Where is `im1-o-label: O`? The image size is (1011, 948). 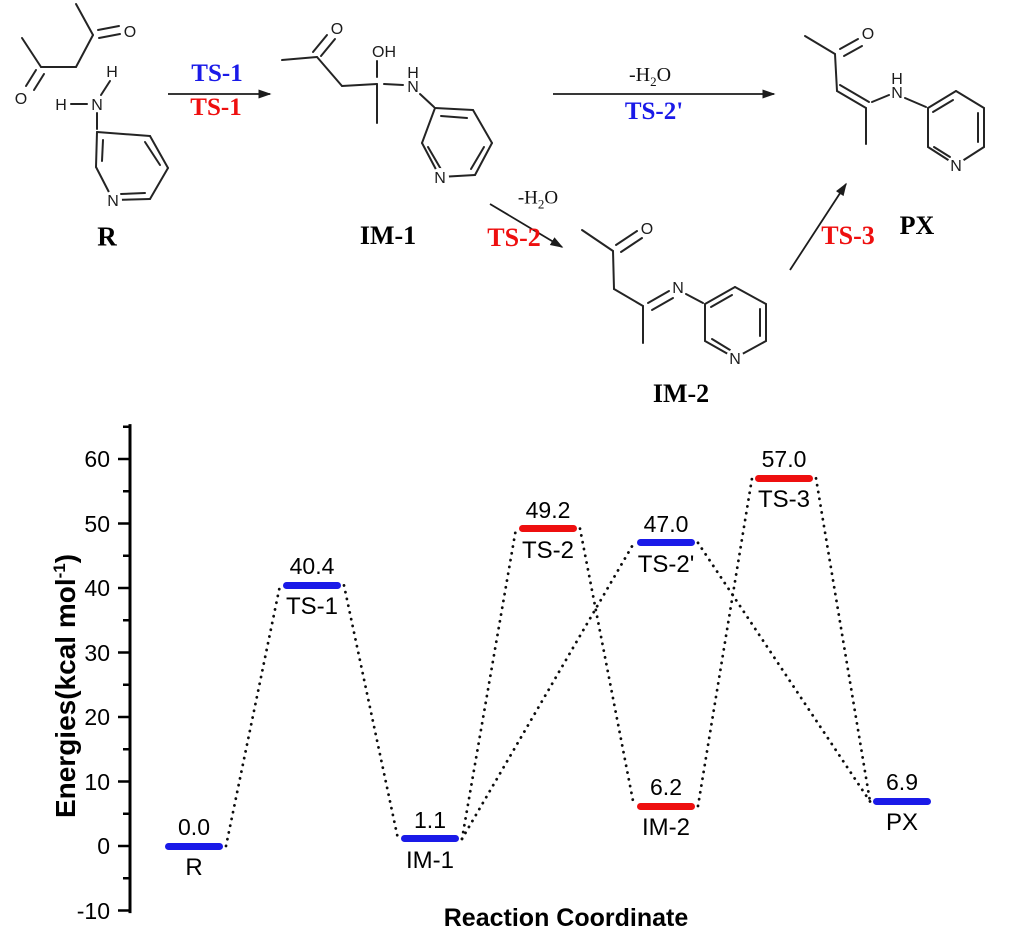 im1-o-label: O is located at coordinates (337, 29).